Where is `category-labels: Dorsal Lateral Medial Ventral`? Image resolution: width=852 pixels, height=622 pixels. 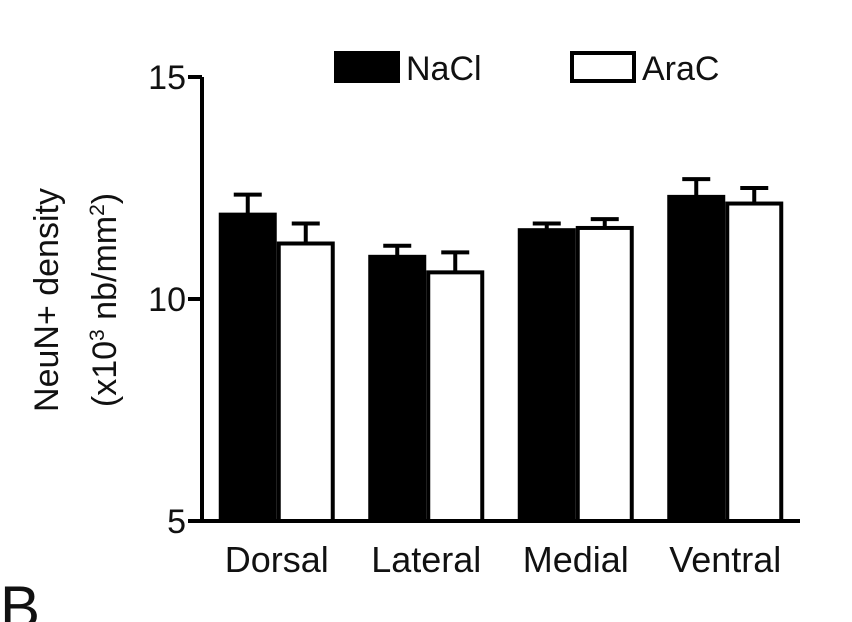
category-labels: Dorsal Lateral Medial Ventral is located at coordinates (503, 559).